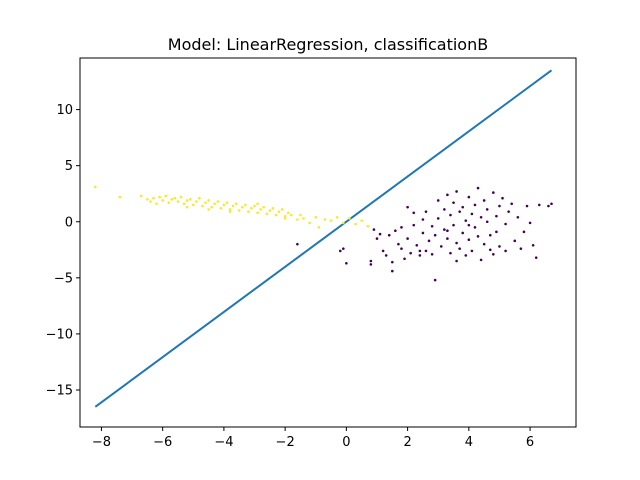 The height and width of the screenshot is (480, 640). Describe the element at coordinates (407, 442) in the screenshot. I see `x-tick-label: 2` at that location.